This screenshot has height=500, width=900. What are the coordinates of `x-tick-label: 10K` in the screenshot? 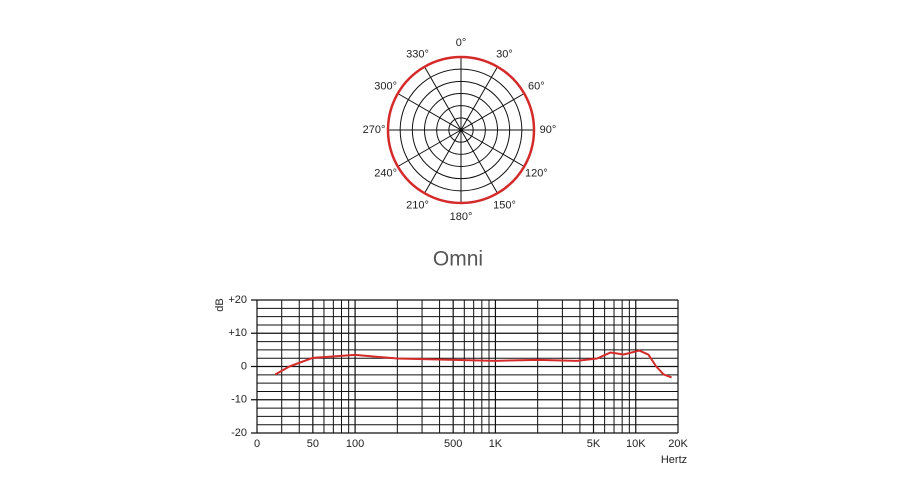 It's located at (636, 444).